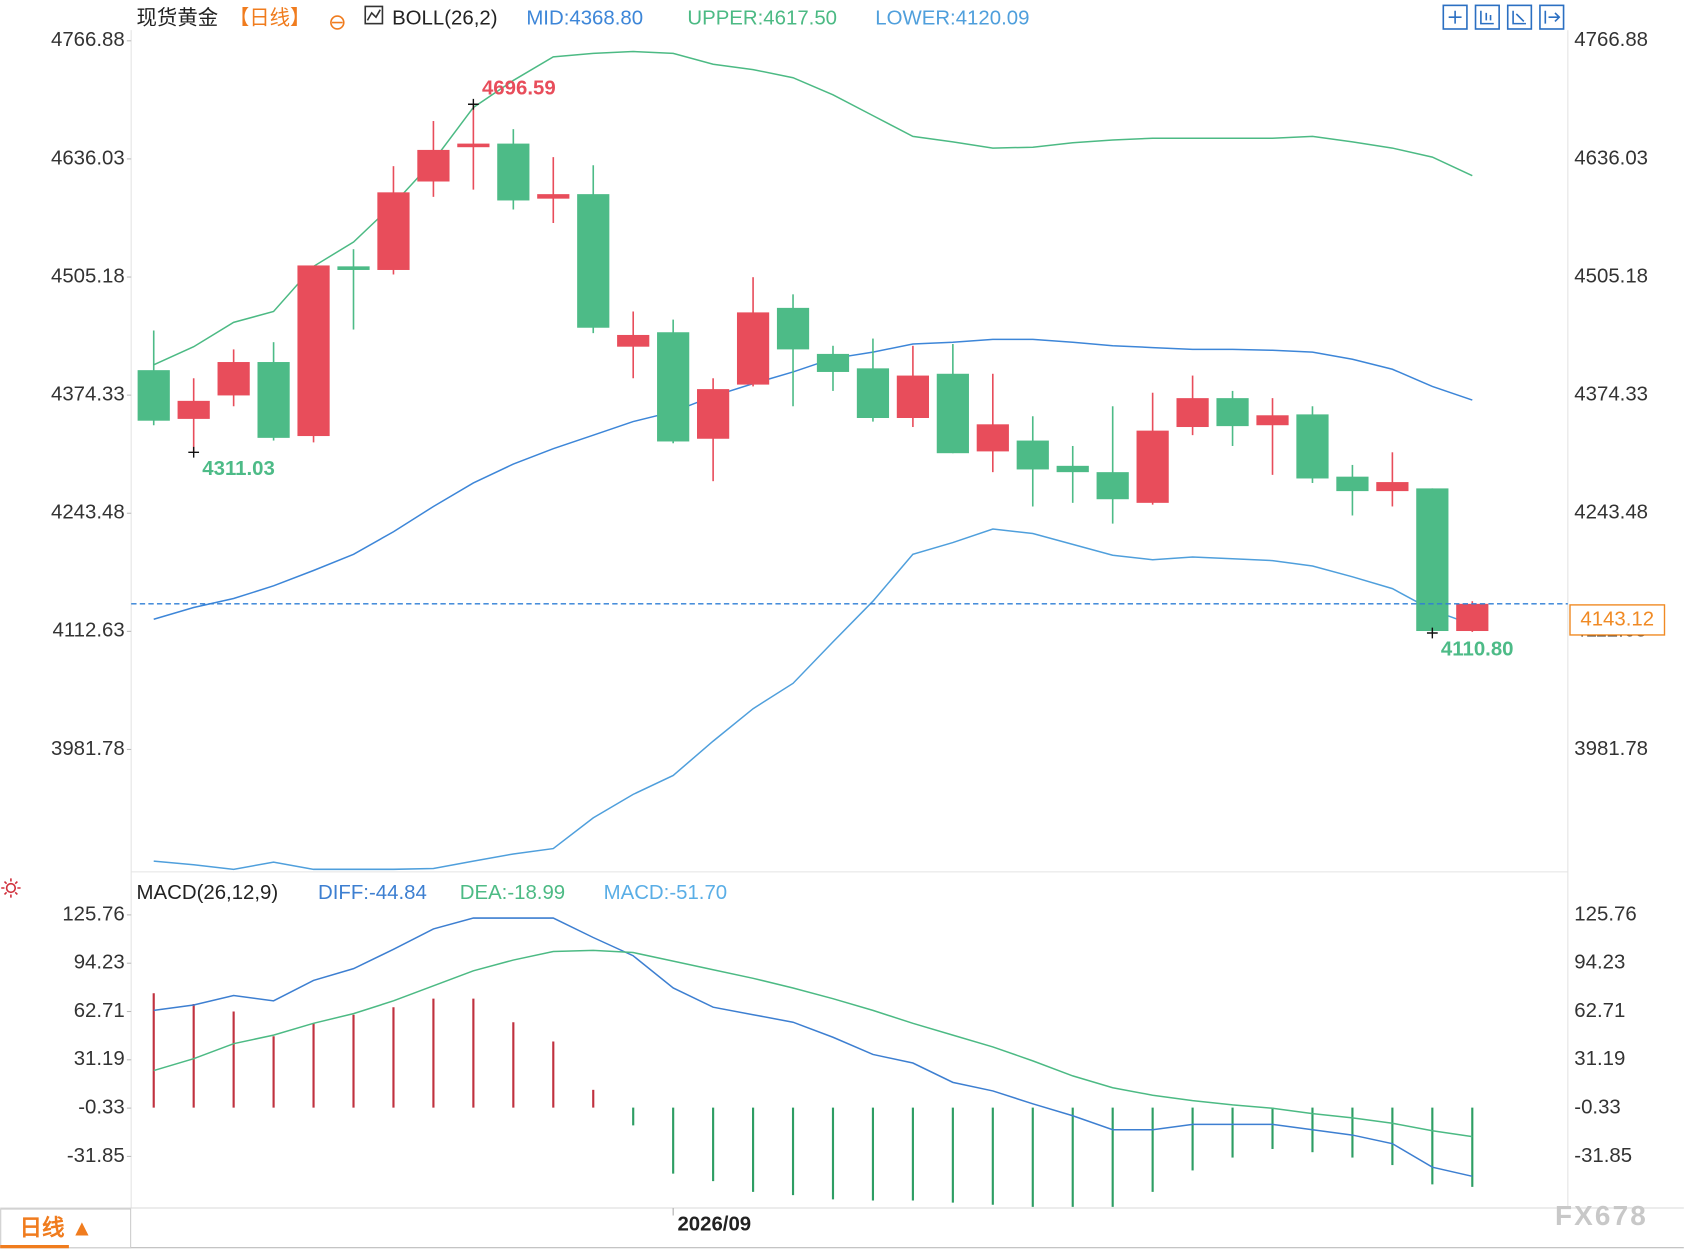 This screenshot has height=1252, width=1684. Describe the element at coordinates (208, 893) in the screenshot. I see `macd-title: MACD(26,12,9)` at that location.